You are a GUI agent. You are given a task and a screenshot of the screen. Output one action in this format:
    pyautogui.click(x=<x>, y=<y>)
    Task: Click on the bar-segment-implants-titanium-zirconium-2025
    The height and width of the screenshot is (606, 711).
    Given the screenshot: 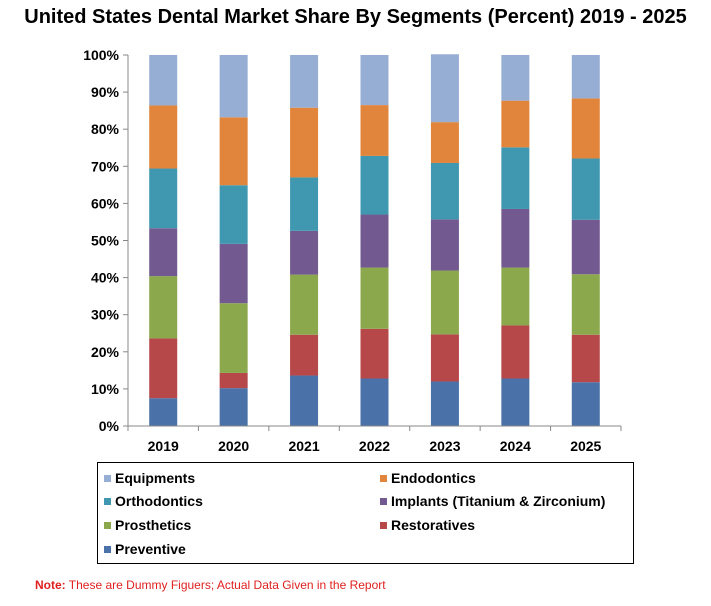 What is the action you would take?
    pyautogui.click(x=585, y=247)
    